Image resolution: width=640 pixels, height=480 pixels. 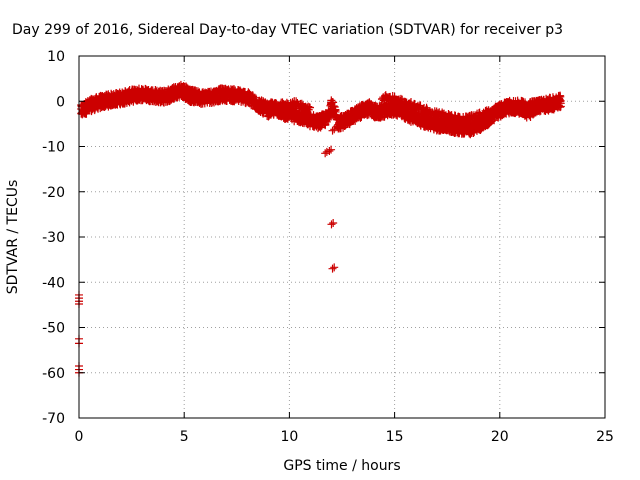 What do you see at coordinates (289, 437) in the screenshot?
I see `x-tick-label: 10` at bounding box center [289, 437].